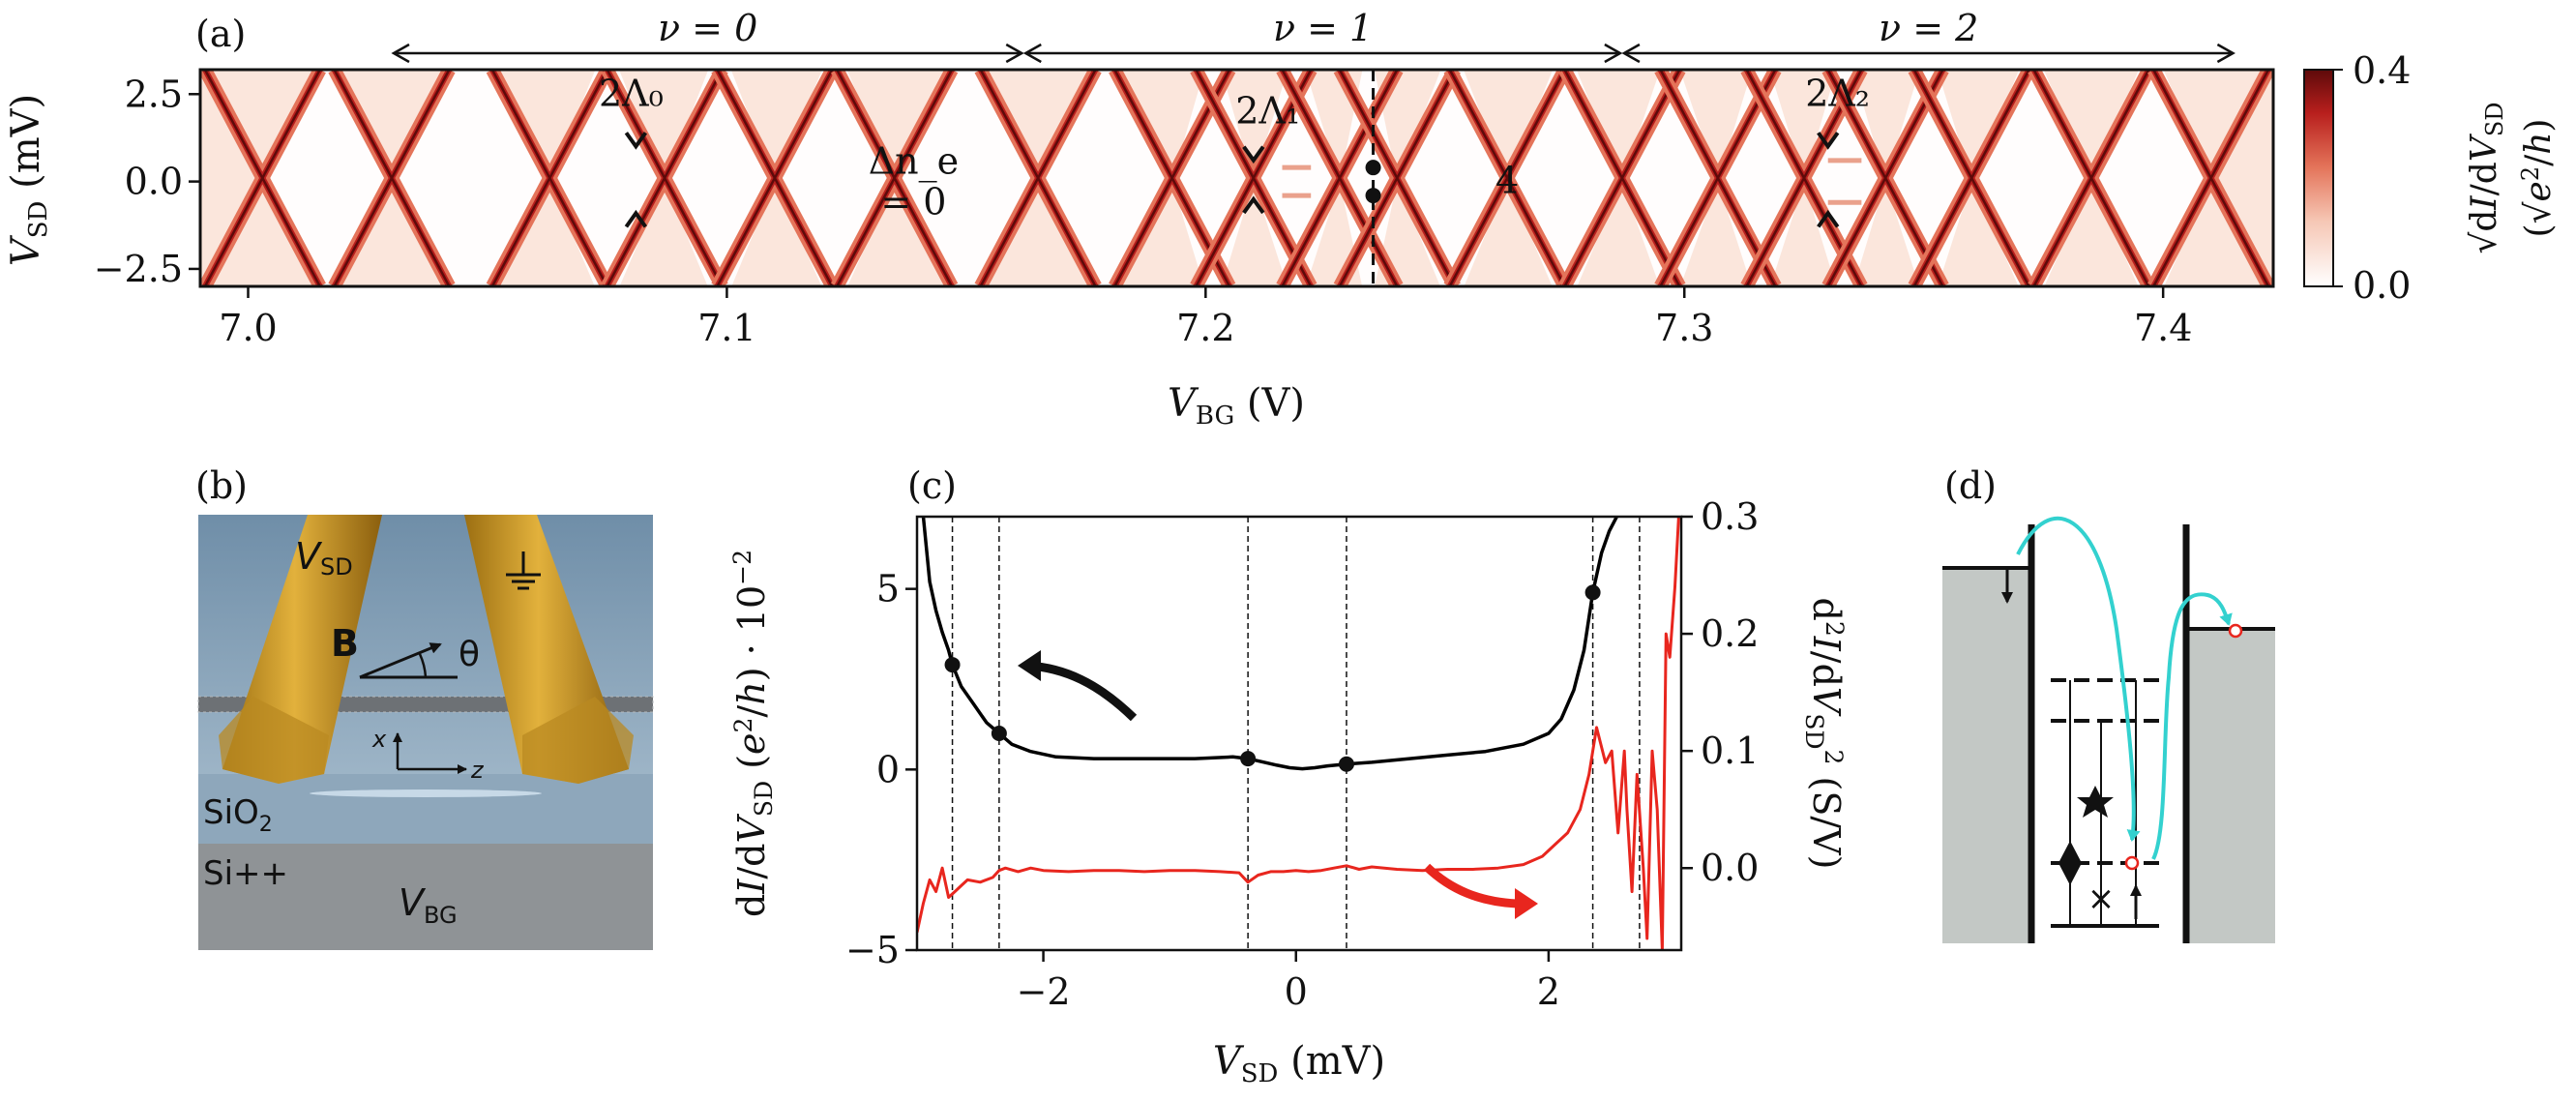  I want to click on colorbar, so click(2318, 178).